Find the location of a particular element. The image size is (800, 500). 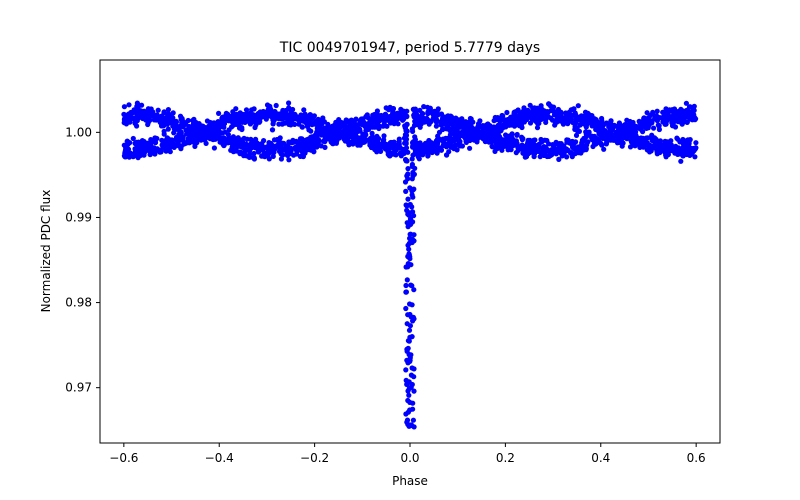

x-tick-label: −0.4 is located at coordinates (219, 458).